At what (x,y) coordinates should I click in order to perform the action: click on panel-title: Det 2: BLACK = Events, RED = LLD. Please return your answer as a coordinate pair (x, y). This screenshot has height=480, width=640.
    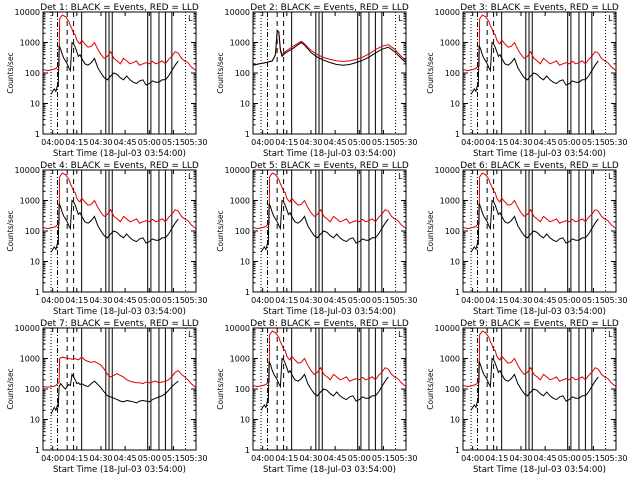
    Looking at the image, I should click on (329, 8).